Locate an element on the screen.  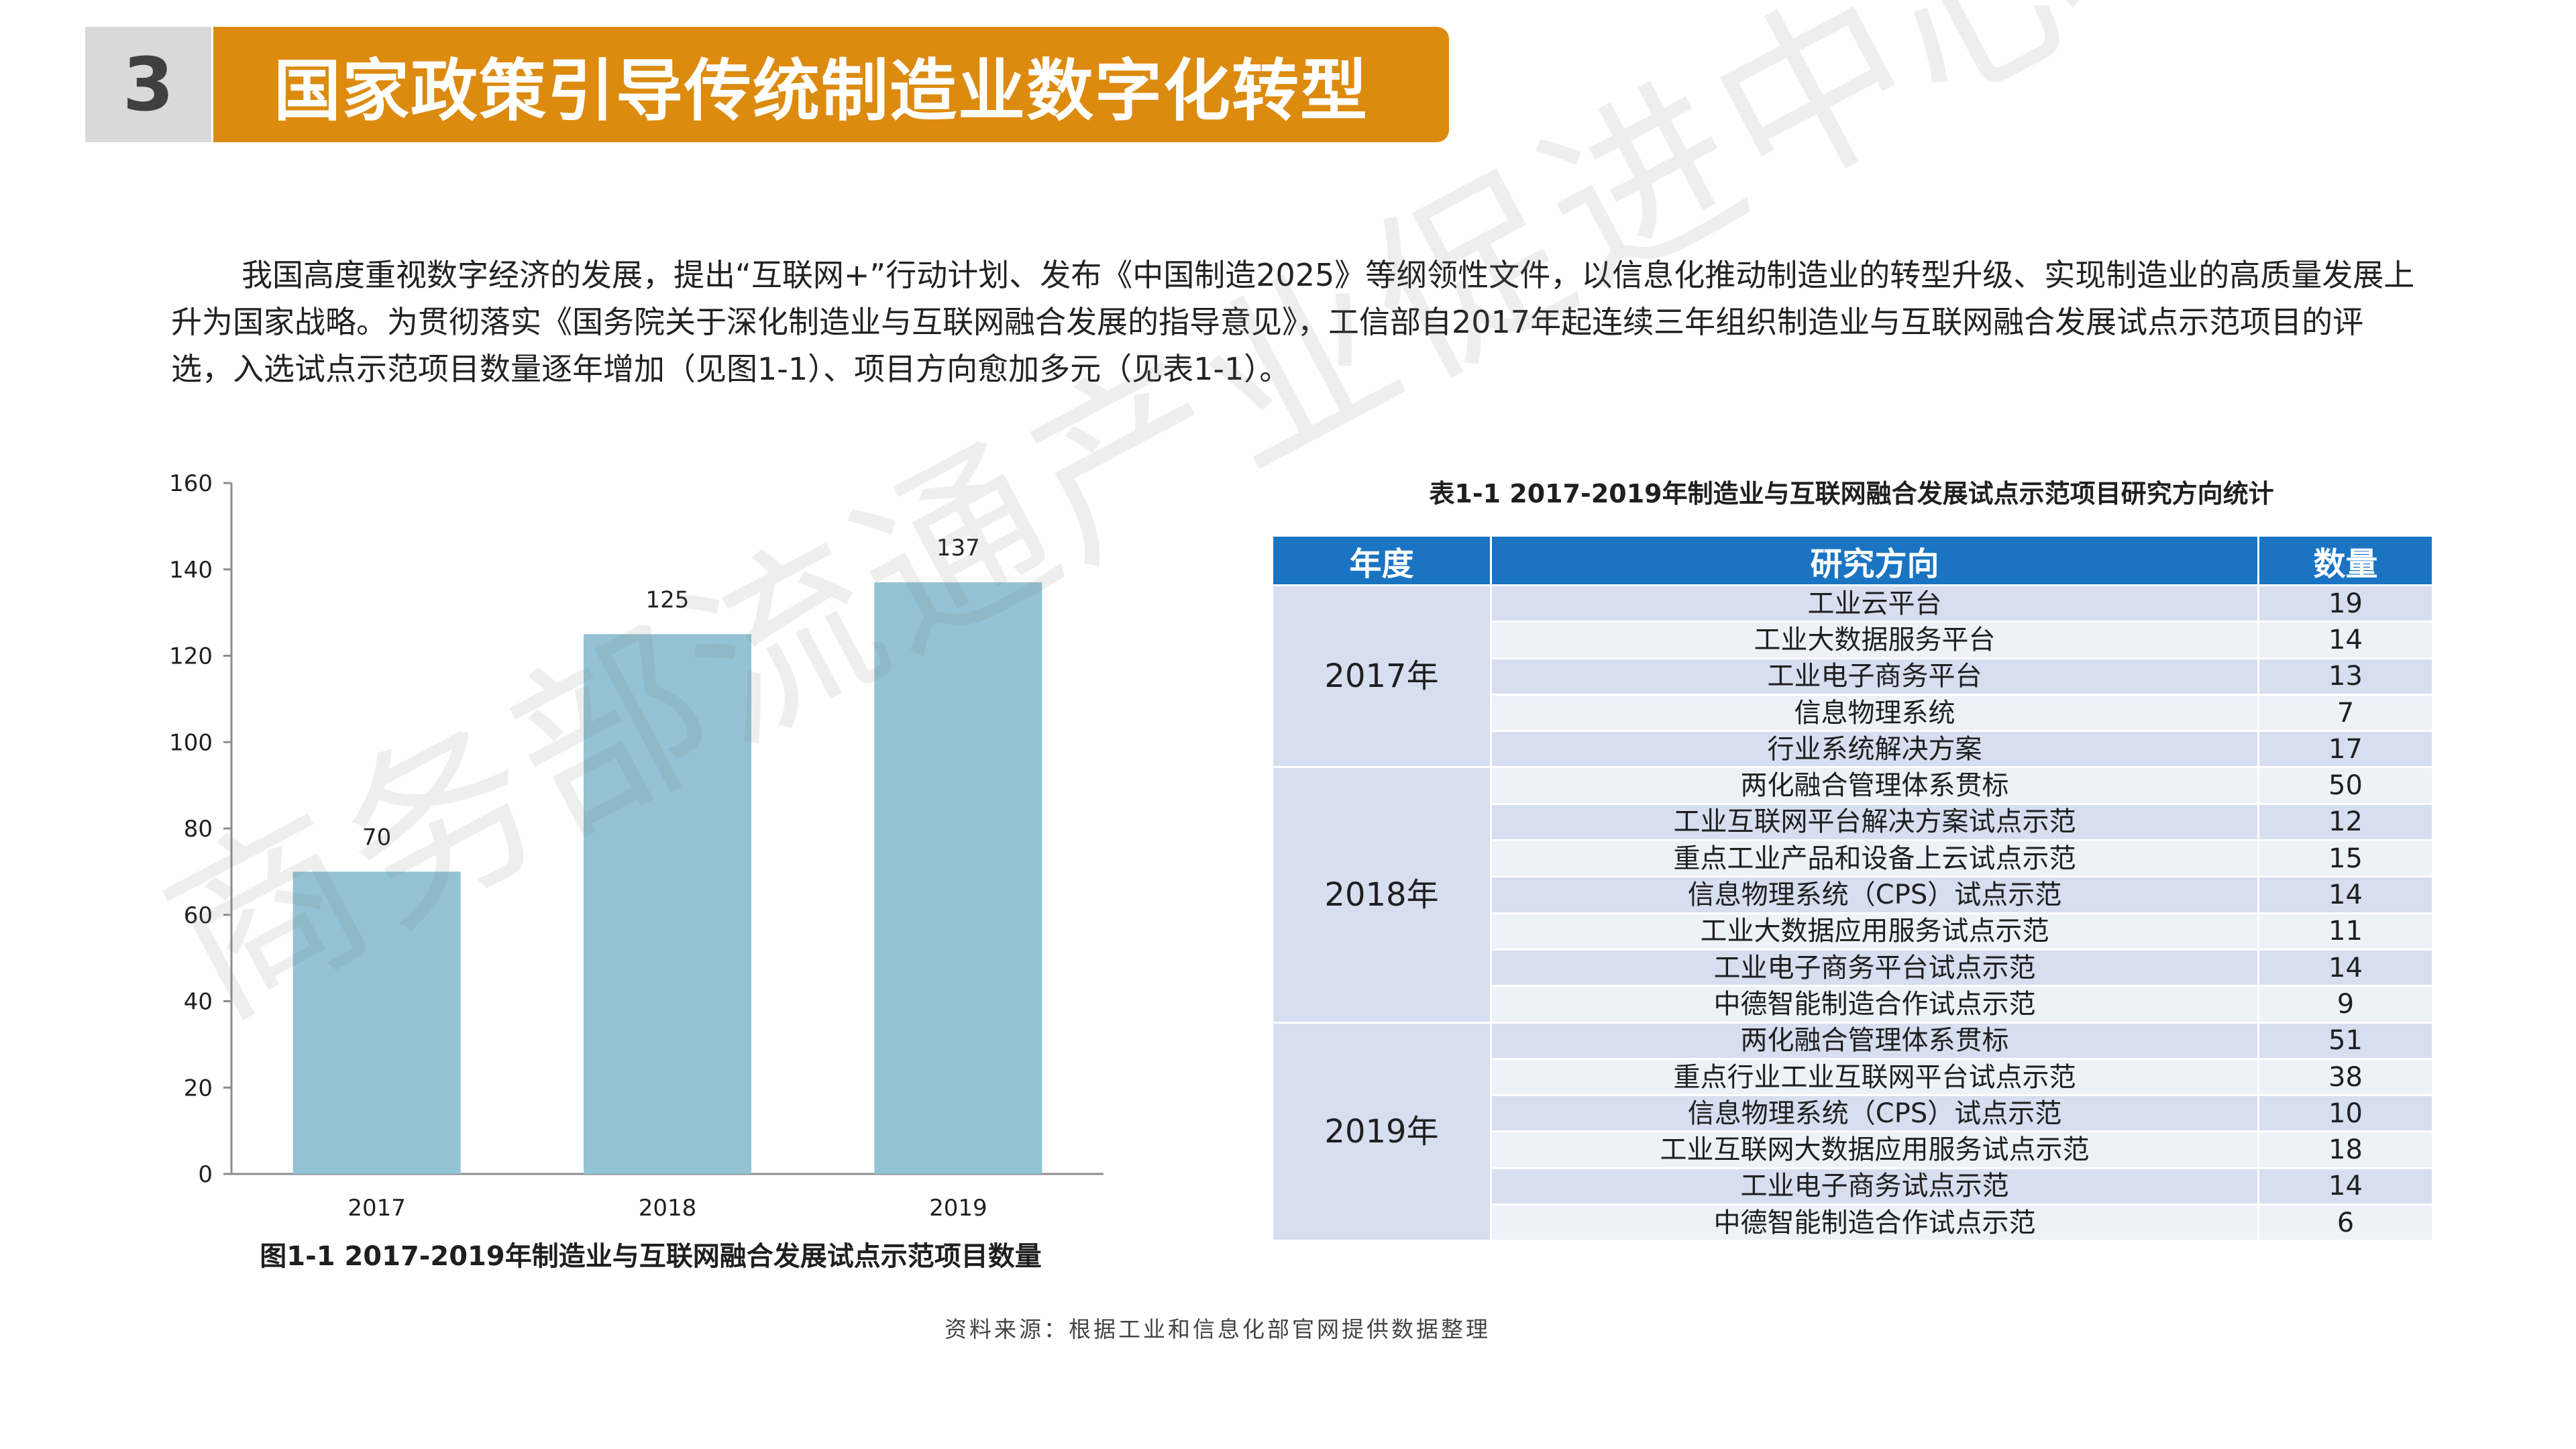
header-direction: 研究方向 is located at coordinates (1874, 560).